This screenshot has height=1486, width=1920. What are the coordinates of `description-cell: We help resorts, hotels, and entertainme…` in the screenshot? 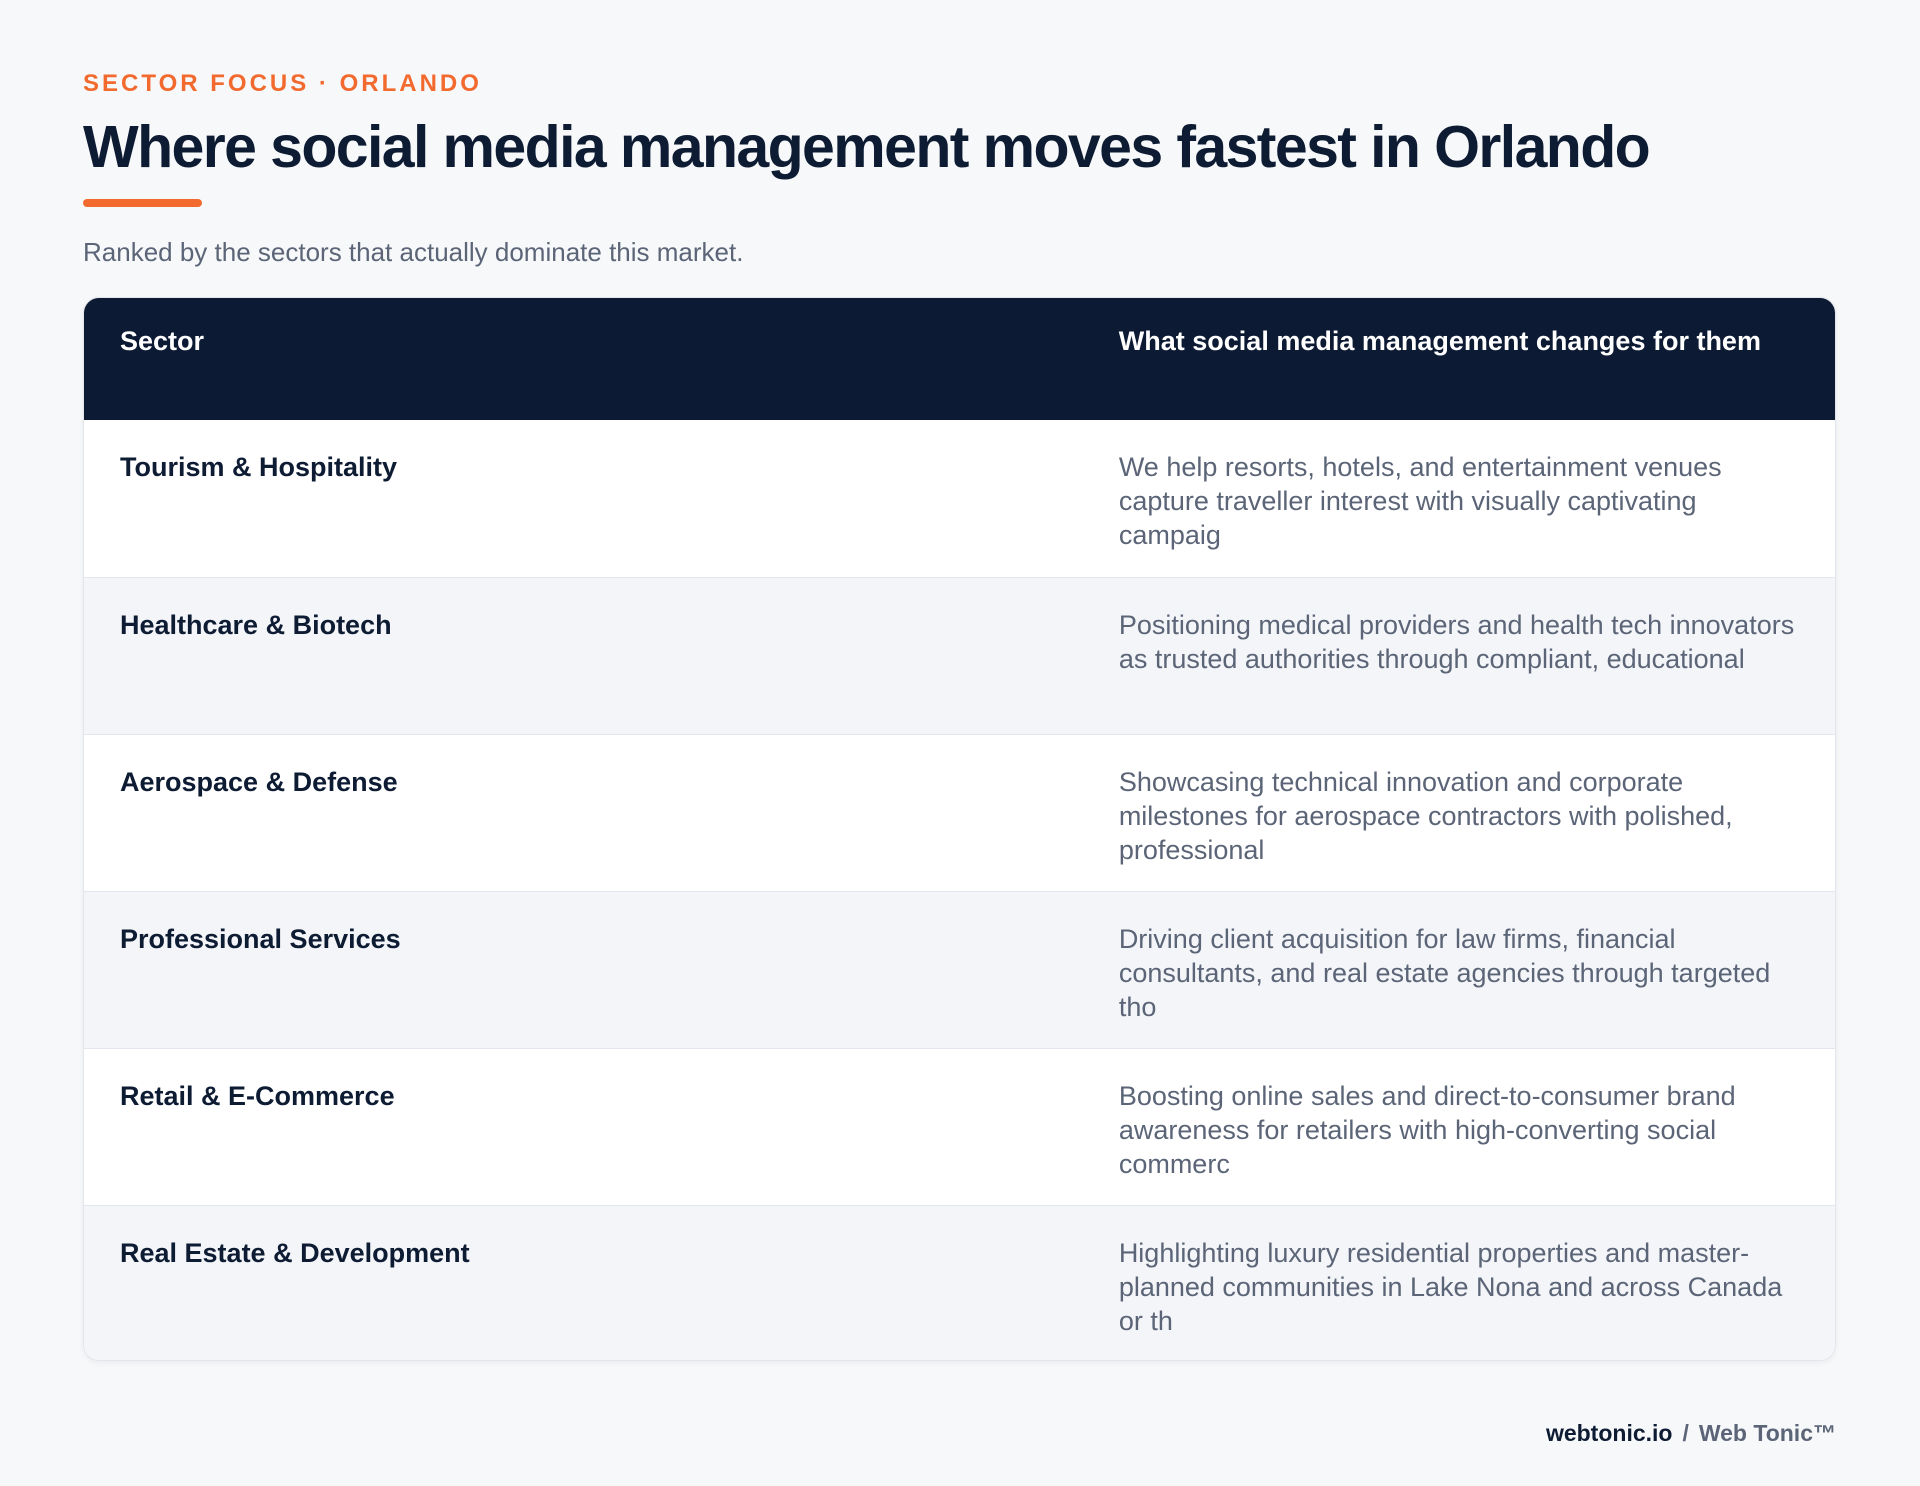 It's located at (1420, 501).